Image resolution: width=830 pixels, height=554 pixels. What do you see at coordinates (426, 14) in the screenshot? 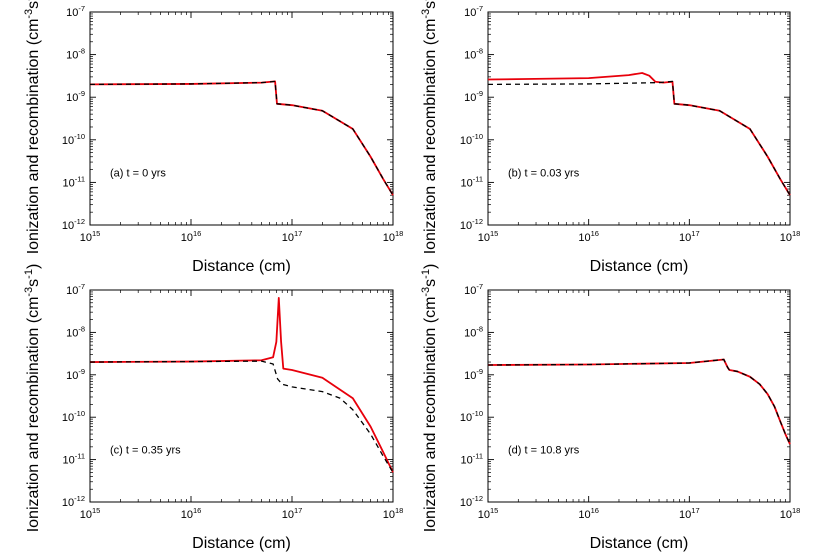
I see `ylabel-exp1: -3` at bounding box center [426, 14].